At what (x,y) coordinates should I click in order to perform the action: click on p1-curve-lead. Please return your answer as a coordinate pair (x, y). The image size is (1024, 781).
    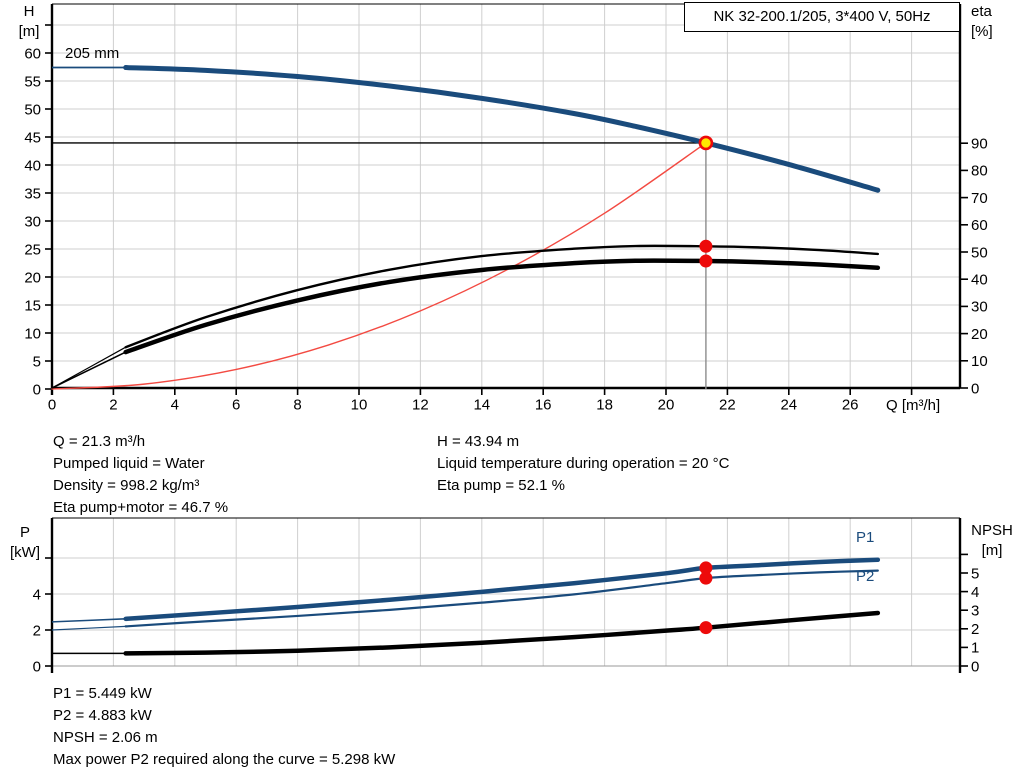
    Looking at the image, I should click on (88, 620).